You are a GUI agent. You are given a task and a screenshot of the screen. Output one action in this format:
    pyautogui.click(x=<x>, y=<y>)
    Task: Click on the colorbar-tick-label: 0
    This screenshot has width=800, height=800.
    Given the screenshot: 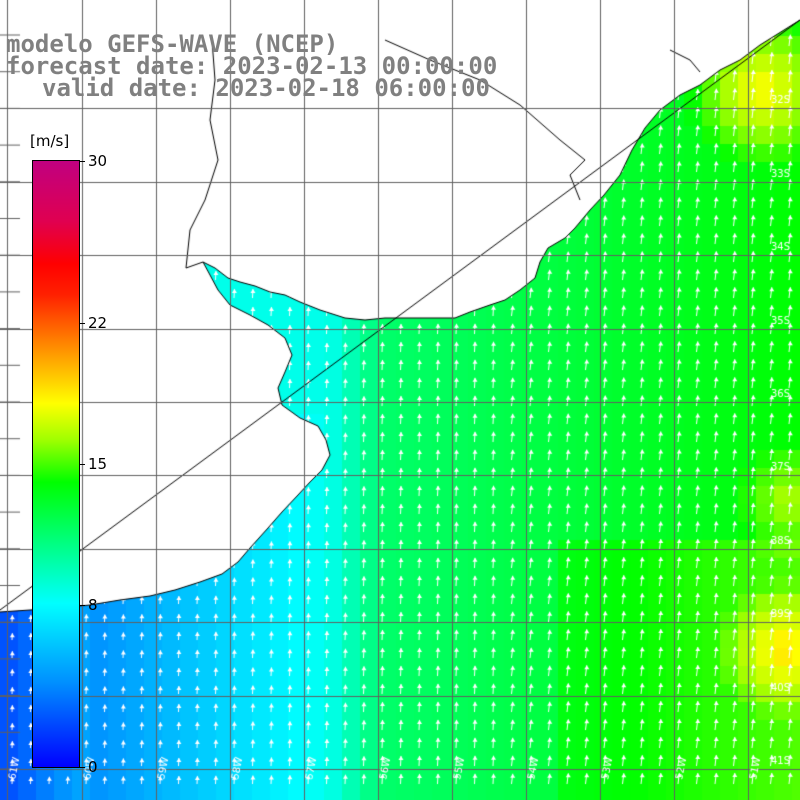 What is the action you would take?
    pyautogui.click(x=93, y=767)
    